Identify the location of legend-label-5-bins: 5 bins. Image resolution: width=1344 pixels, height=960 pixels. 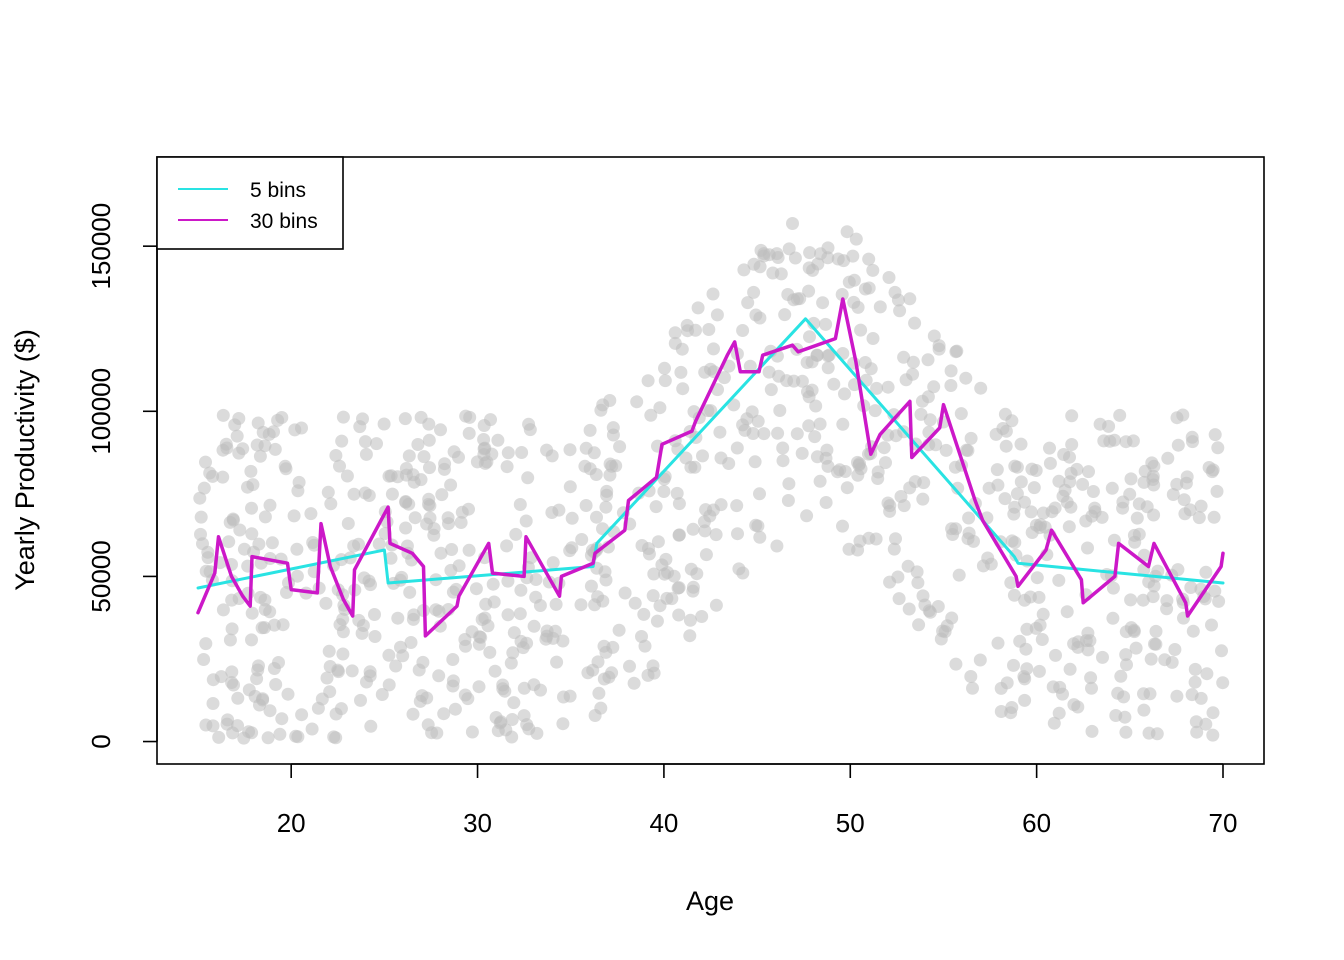
(278, 190).